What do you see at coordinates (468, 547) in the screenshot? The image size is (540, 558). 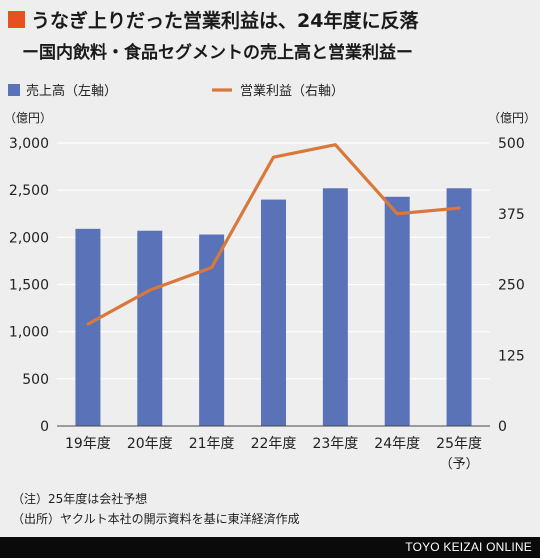 I see `footer-brand: TOYO KEIZAI ONLINE` at bounding box center [468, 547].